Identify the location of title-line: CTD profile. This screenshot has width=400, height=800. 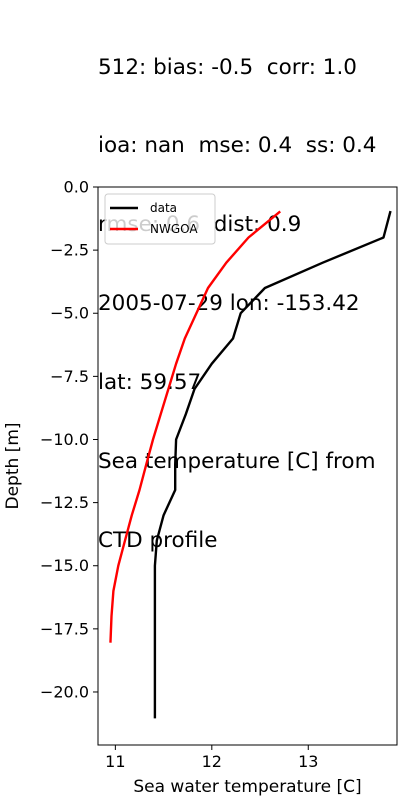
(158, 540).